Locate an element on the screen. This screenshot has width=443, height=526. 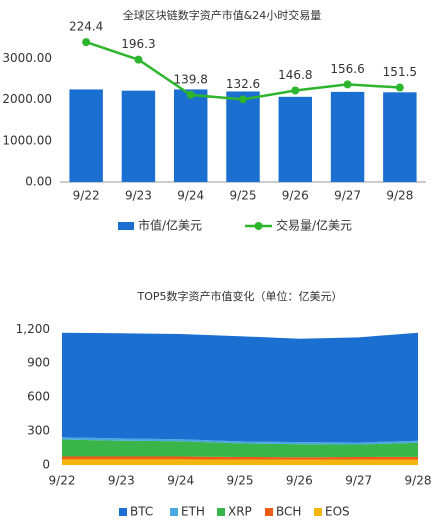
y-tick-label: 1000.00 is located at coordinates (27, 140).